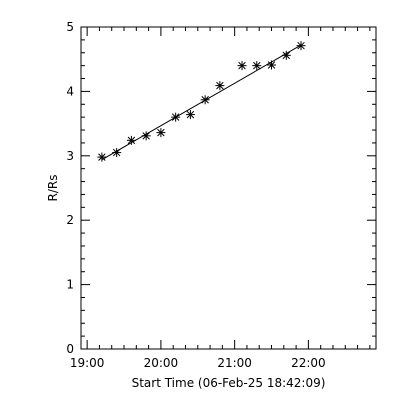 The image size is (400, 400). I want to click on y-tick-label: 2, so click(70, 220).